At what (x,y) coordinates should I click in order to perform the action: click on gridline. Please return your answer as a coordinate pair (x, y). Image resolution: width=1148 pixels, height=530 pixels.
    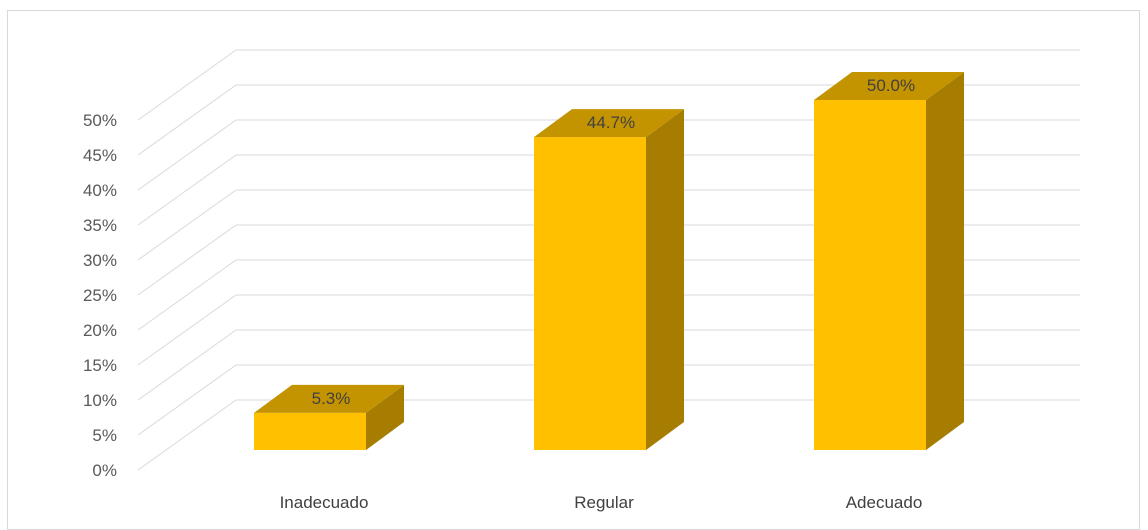
    Looking at the image, I should click on (608, 85).